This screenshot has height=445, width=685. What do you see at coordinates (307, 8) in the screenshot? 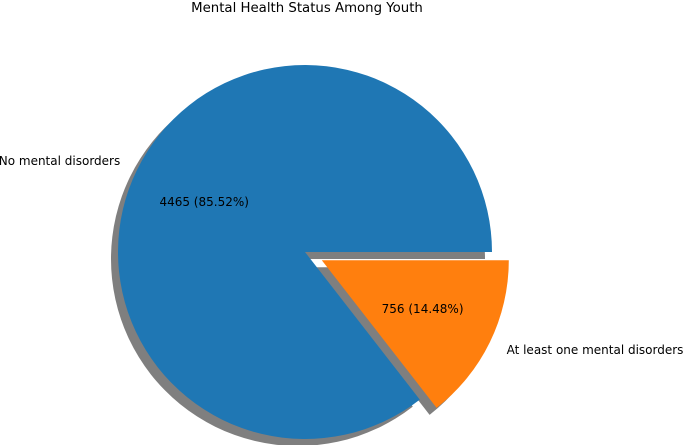
I see `chart-title: Mental Health Status Among Youth` at bounding box center [307, 8].